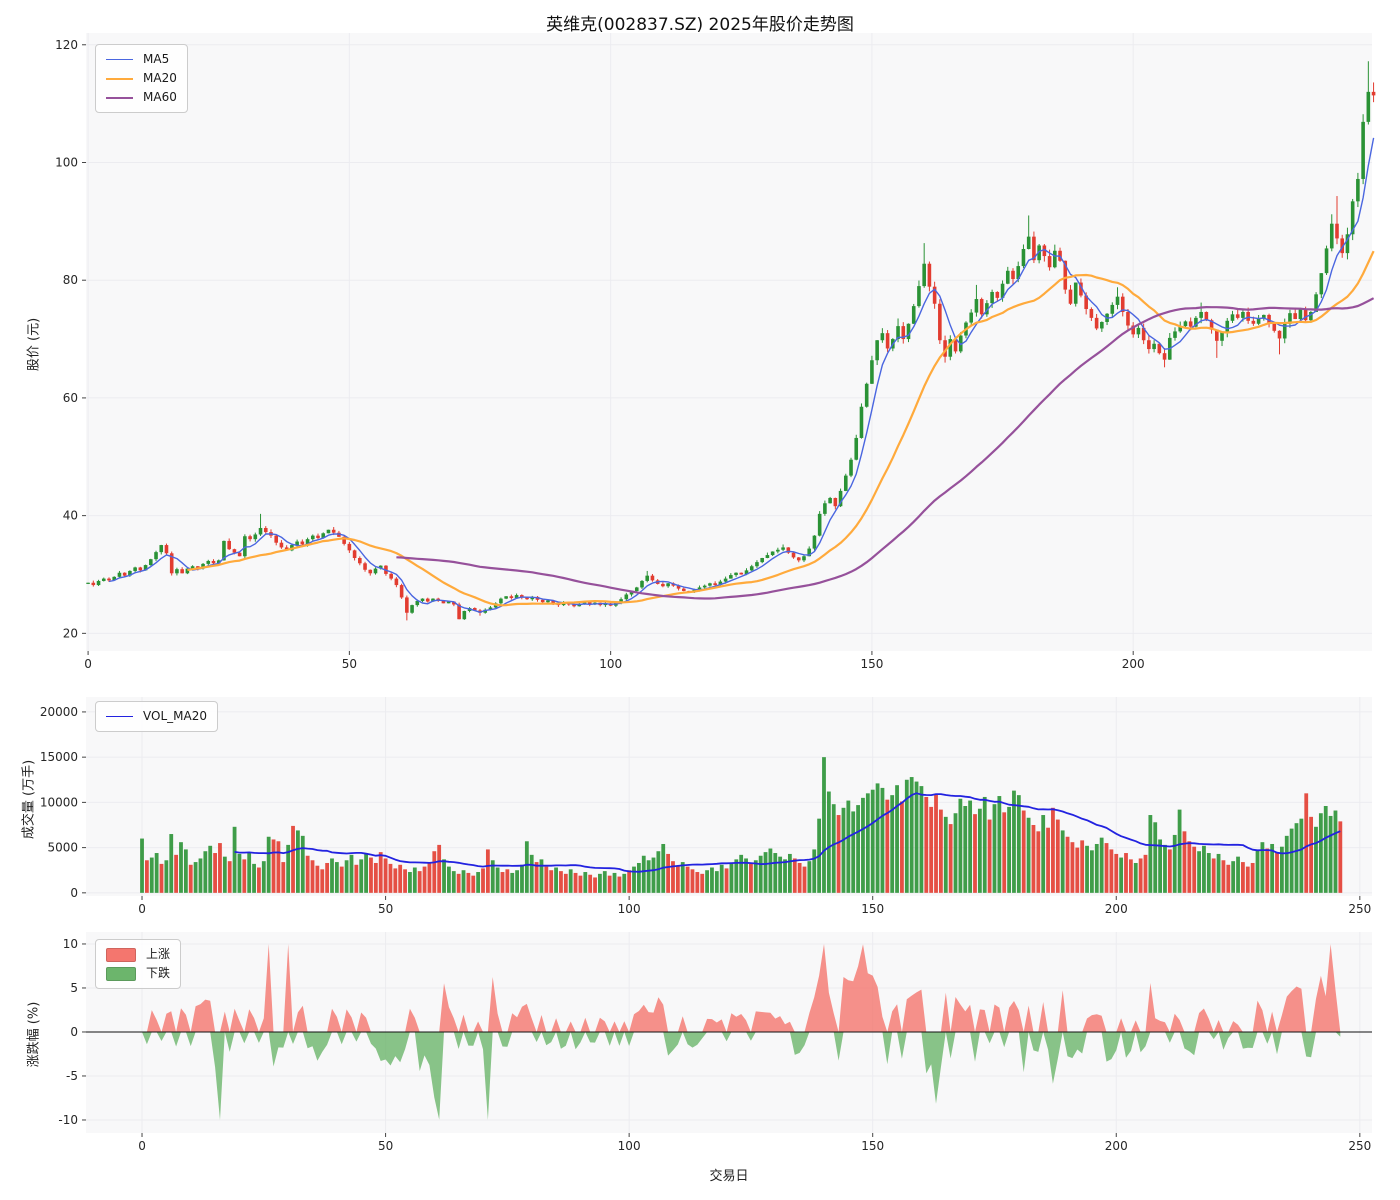  I want to click on price-y-axis-label: 股价 (元), so click(34, 344).